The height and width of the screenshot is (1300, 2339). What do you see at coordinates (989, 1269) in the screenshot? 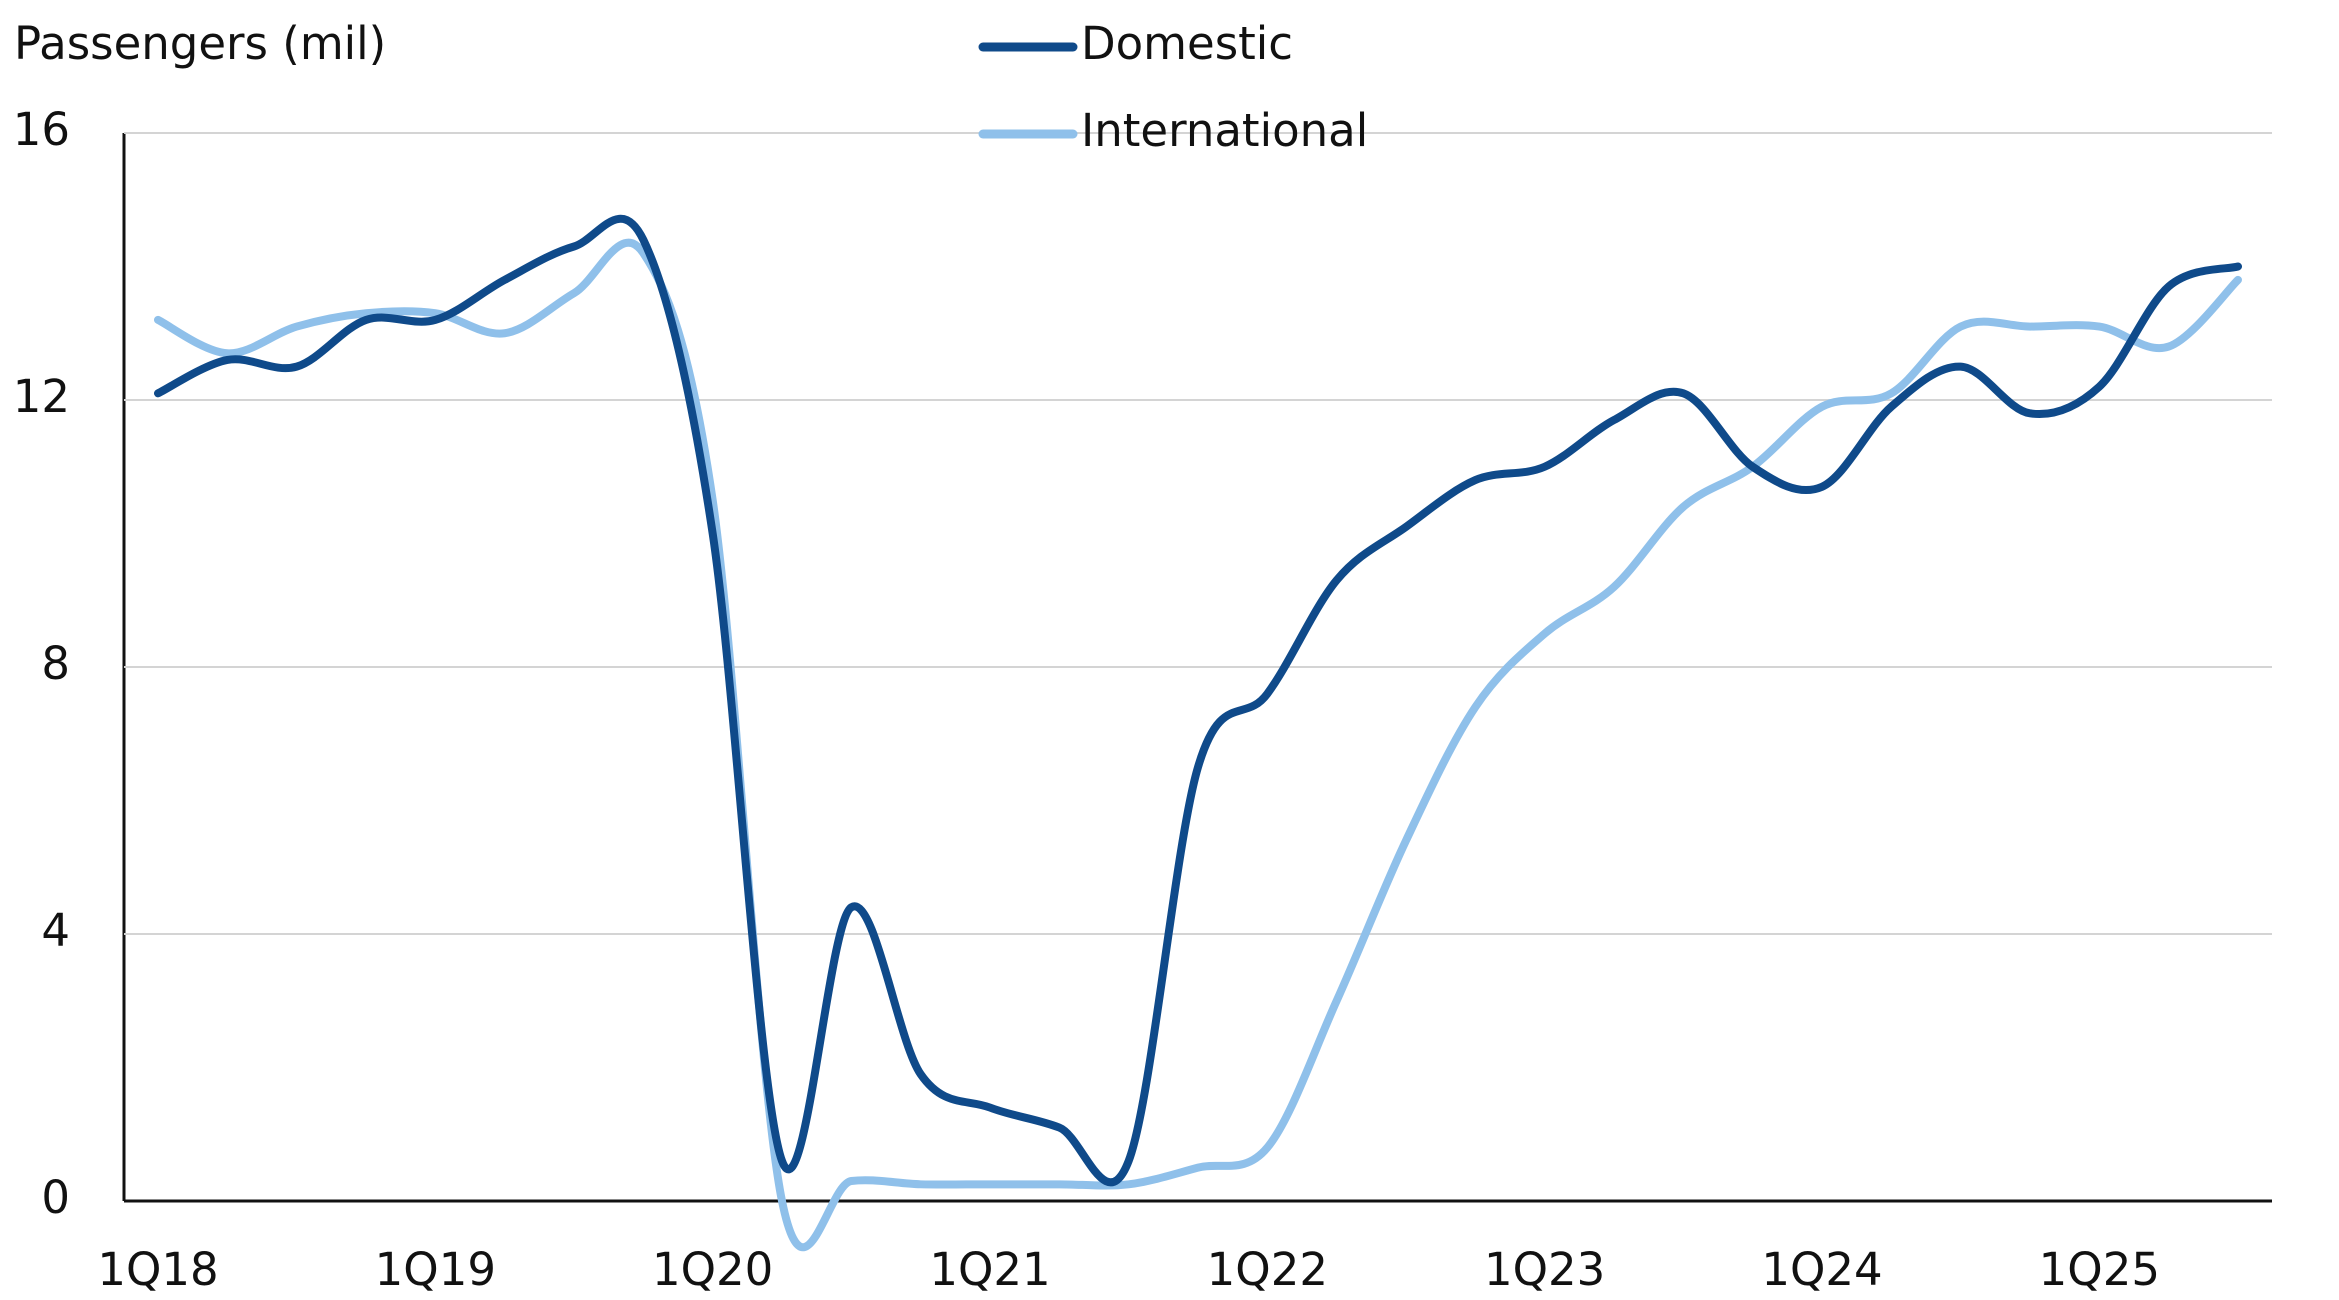
I see `x-tick-label: 1Q21` at bounding box center [989, 1269].